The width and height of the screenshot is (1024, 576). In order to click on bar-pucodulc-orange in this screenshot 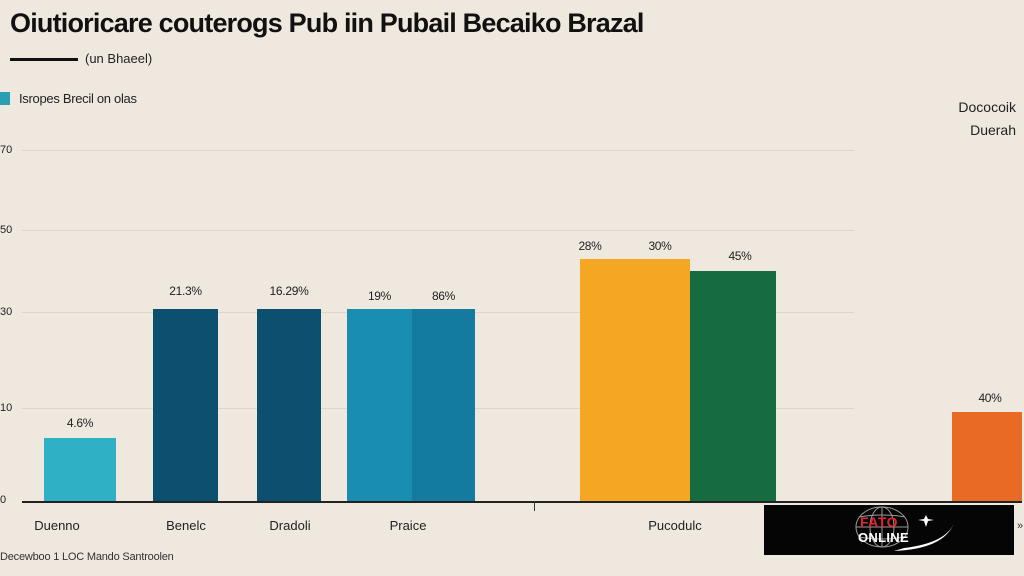, I will do `click(635, 380)`.